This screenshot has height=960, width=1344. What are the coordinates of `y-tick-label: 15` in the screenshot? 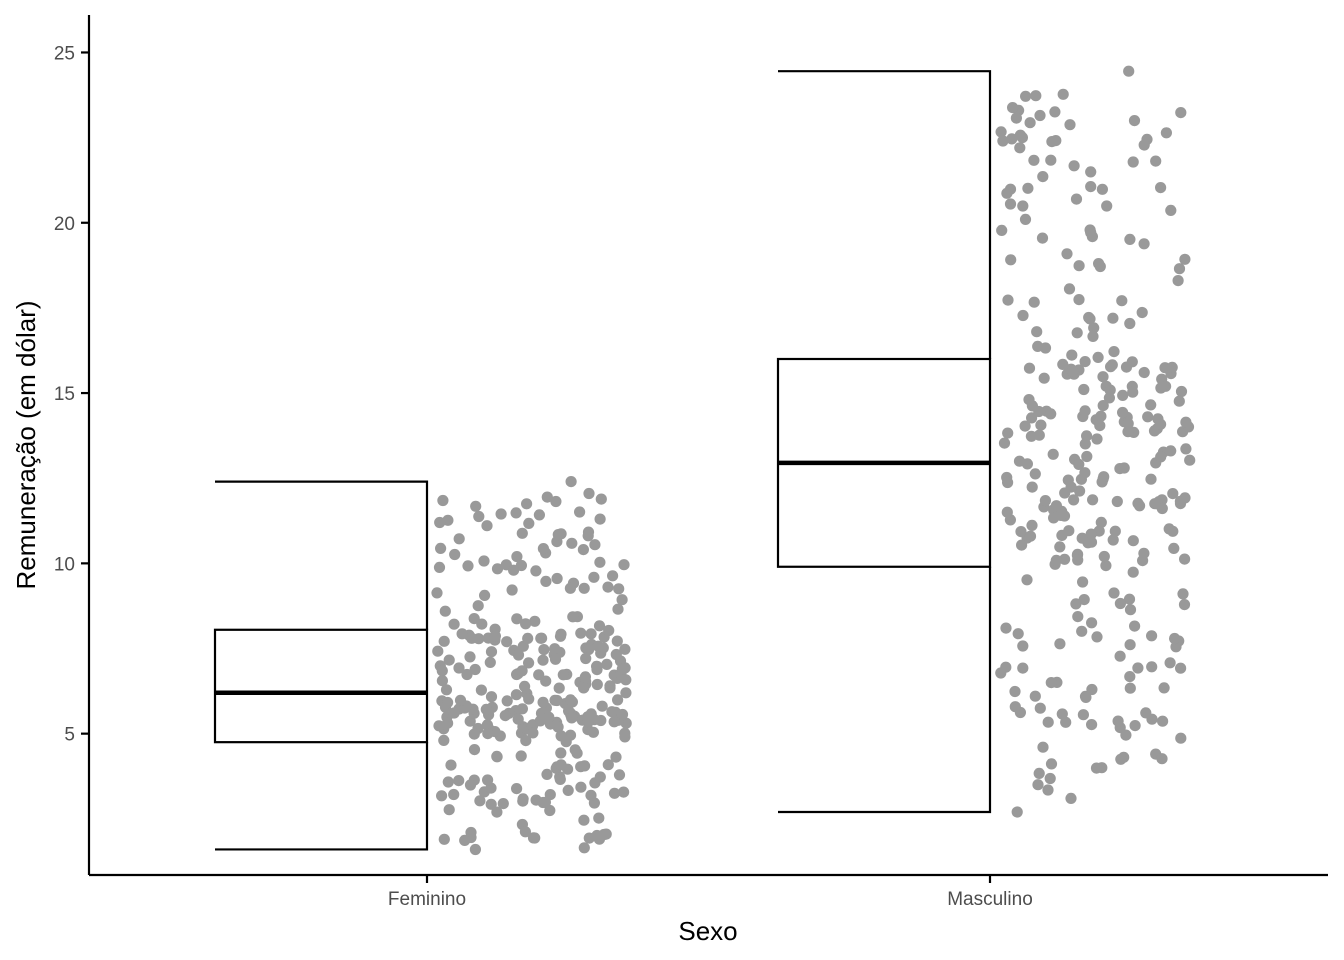 It's located at (64, 394).